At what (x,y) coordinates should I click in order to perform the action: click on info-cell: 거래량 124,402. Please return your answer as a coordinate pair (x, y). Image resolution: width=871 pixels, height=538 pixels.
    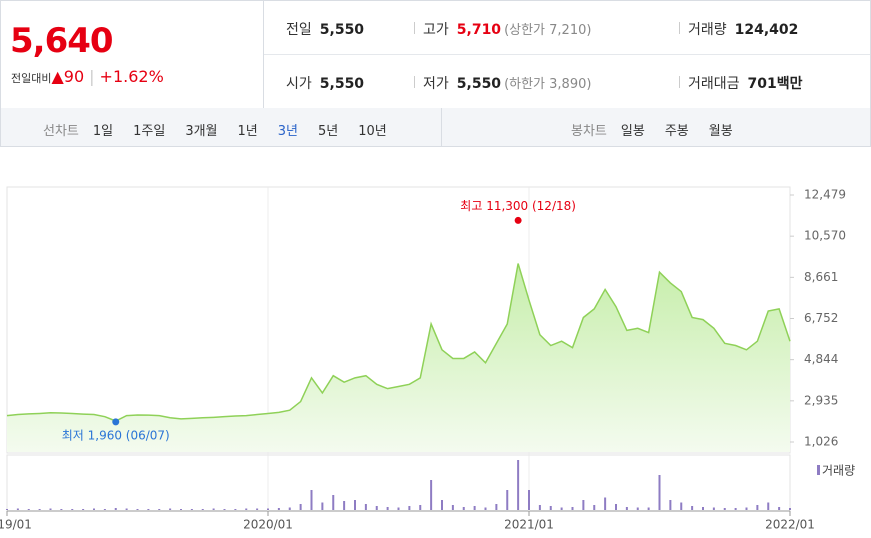
    Looking at the image, I should click on (738, 29).